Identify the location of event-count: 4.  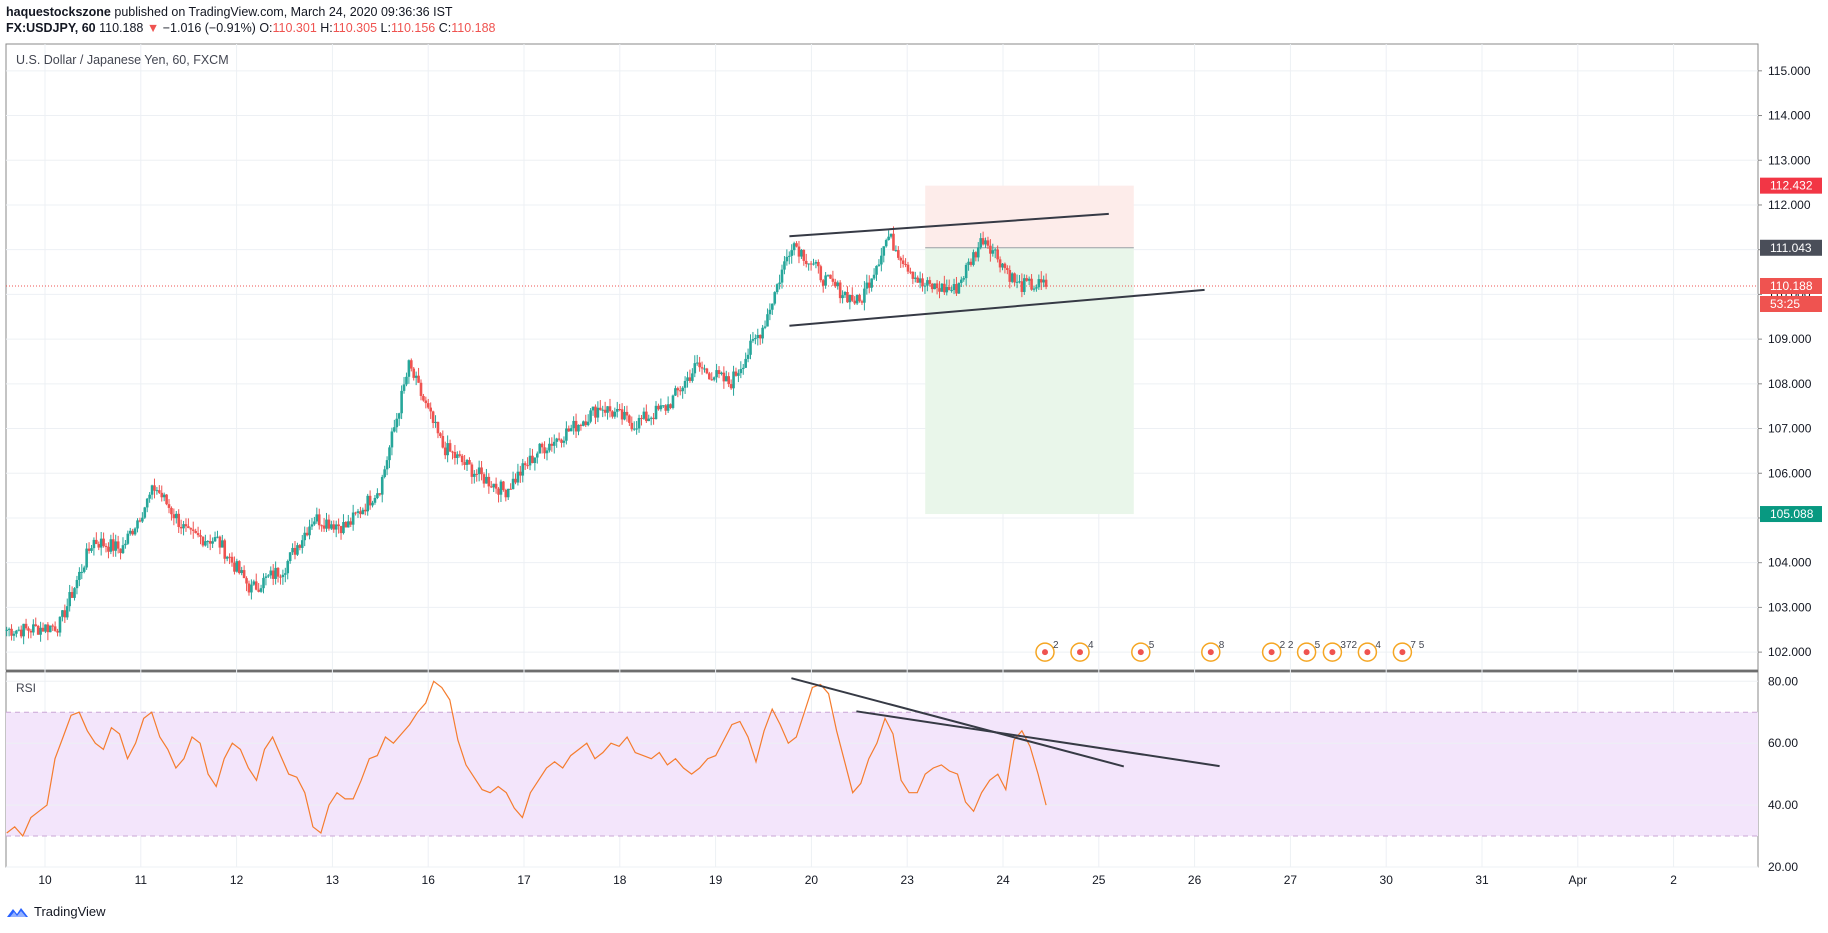
(1378, 645).